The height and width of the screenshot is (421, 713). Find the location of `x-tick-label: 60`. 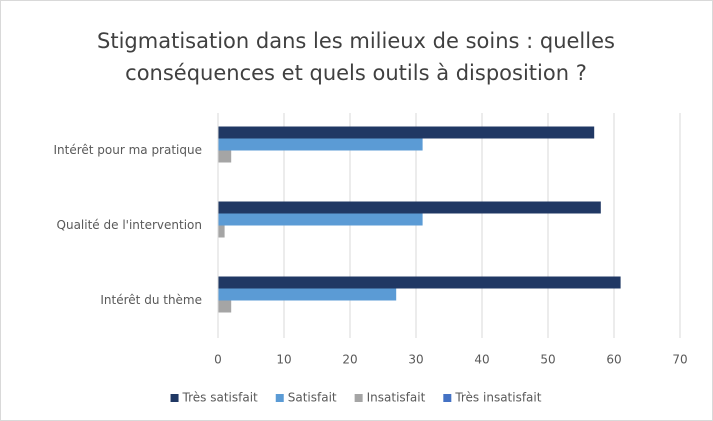

x-tick-label: 60 is located at coordinates (613, 360).